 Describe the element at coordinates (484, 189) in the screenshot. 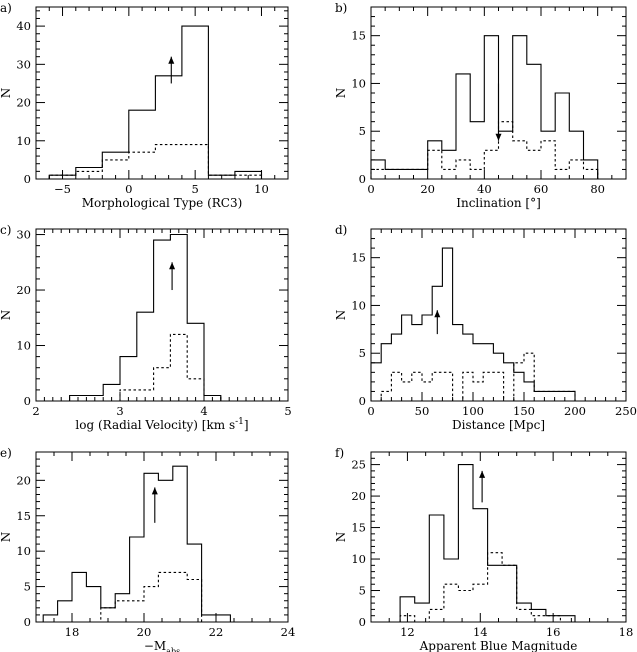

I see `x-tick-label: 40` at that location.